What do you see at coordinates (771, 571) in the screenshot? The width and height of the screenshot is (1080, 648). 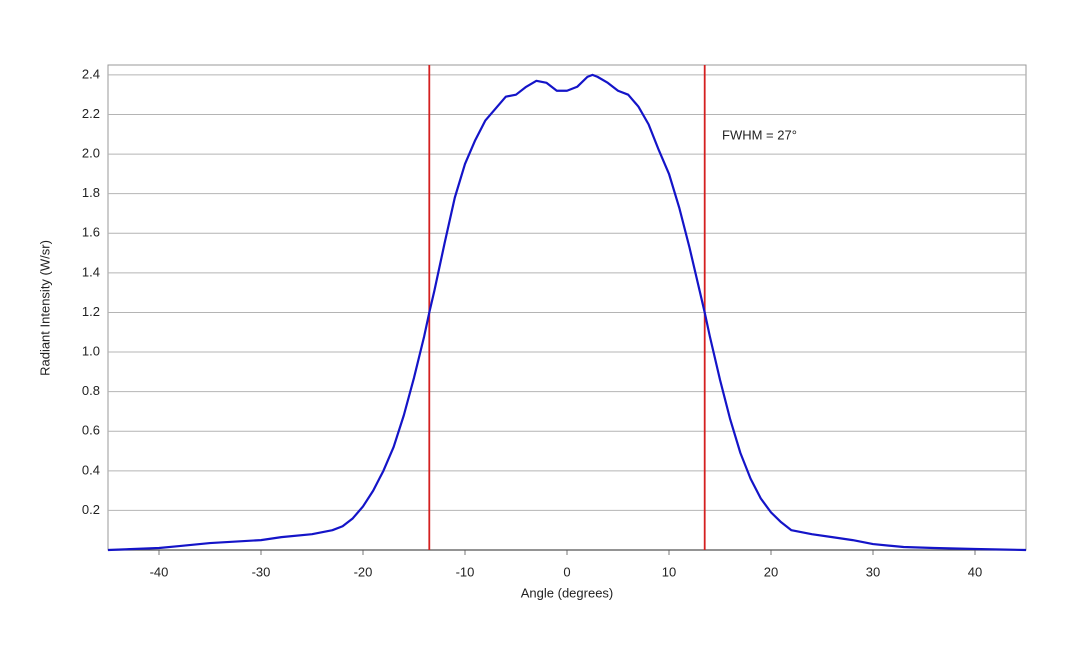 I see `x-tick-label: 20` at bounding box center [771, 571].